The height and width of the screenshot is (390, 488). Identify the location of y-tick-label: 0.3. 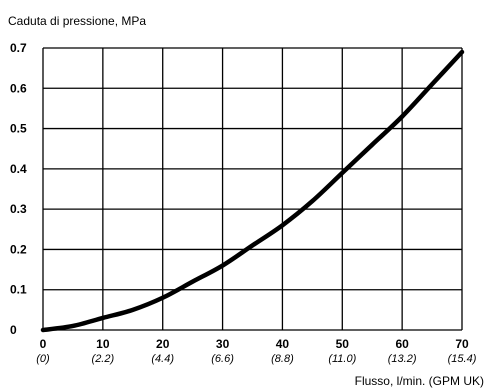
(18, 209).